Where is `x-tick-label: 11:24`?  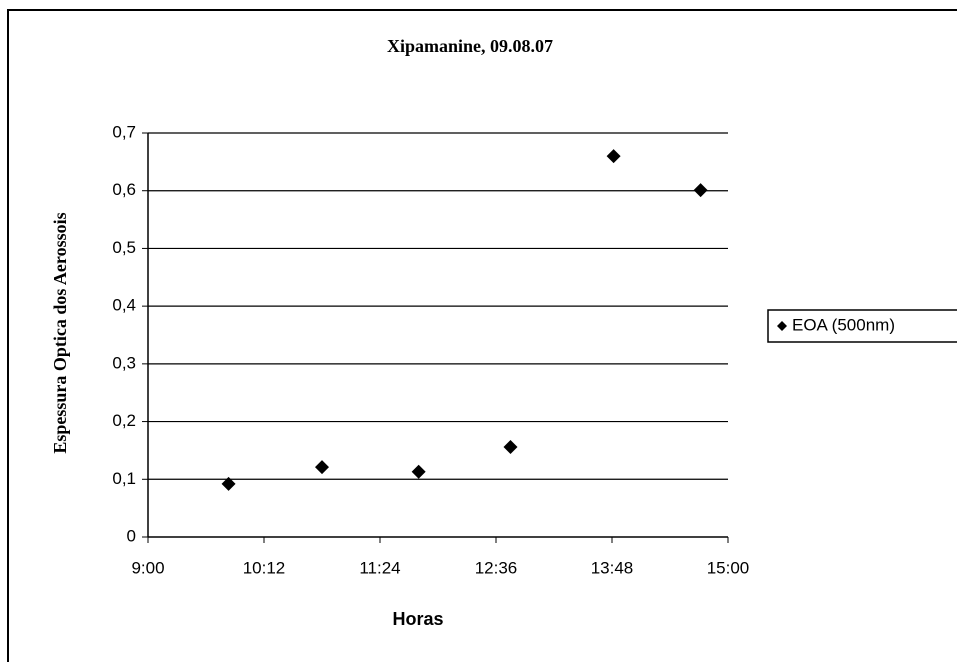 x-tick-label: 11:24 is located at coordinates (379, 567).